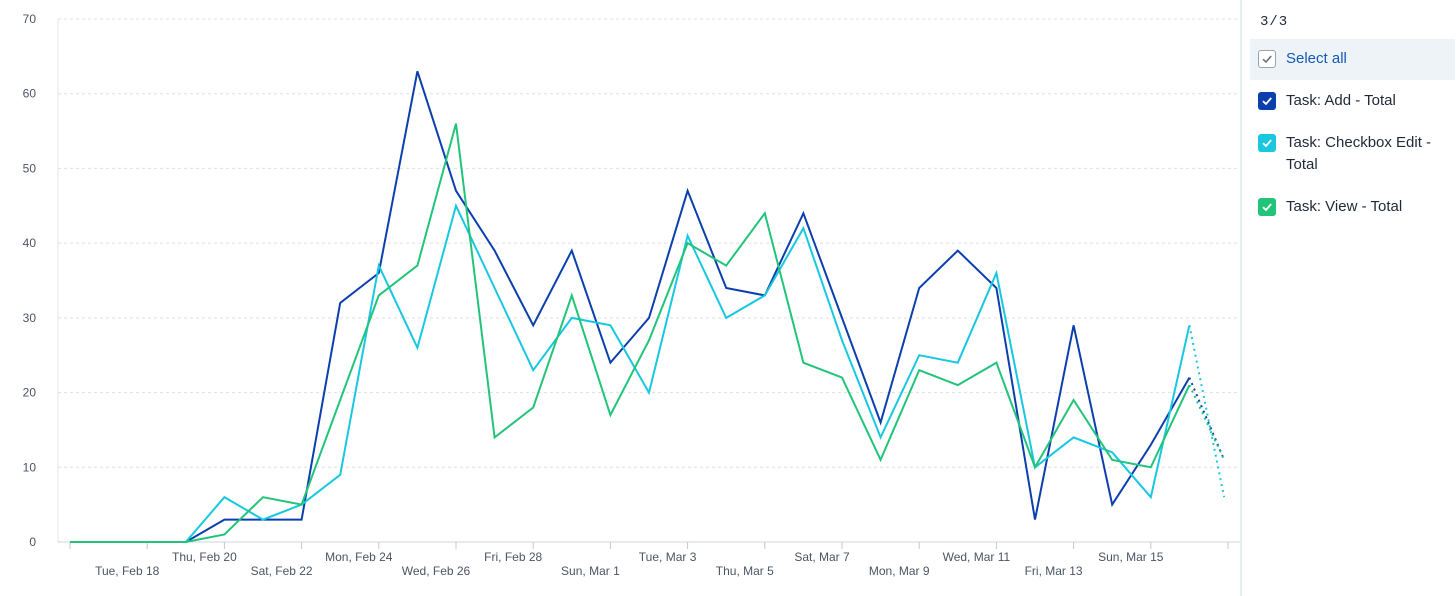  Describe the element at coordinates (513, 557) in the screenshot. I see `x-tick-label: Fri, Feb 28` at that location.